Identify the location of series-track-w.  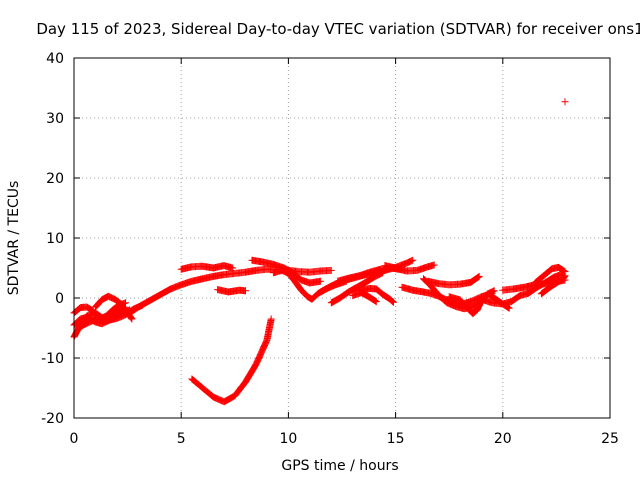
(550, 275).